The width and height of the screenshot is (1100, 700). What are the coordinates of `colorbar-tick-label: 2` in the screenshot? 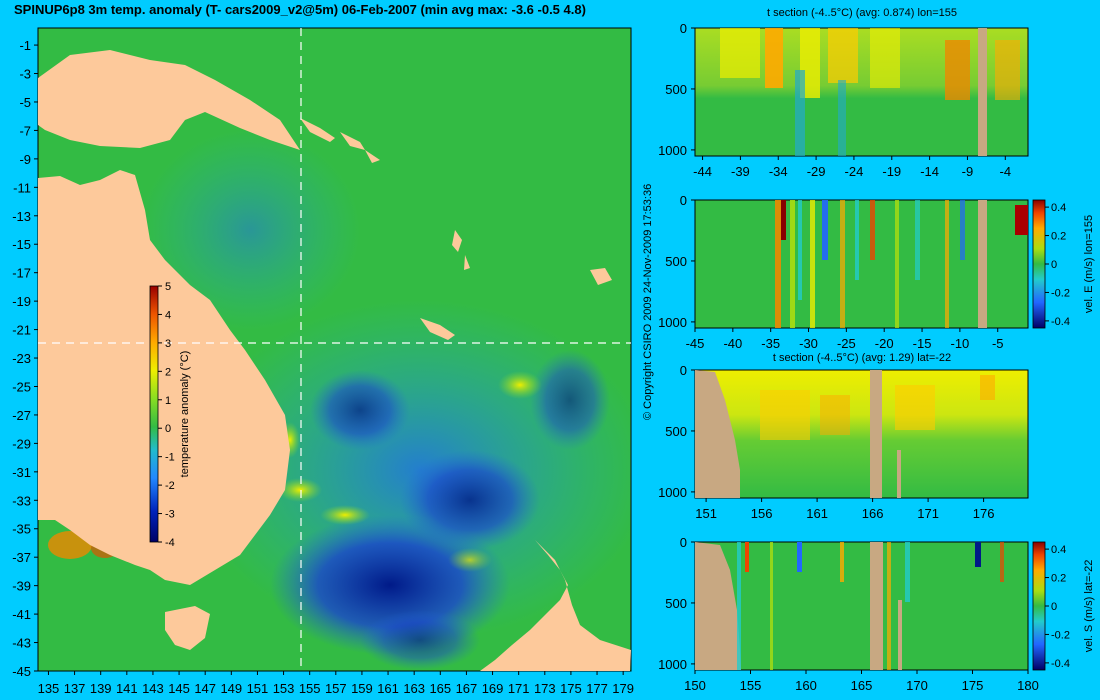 It's located at (168, 372).